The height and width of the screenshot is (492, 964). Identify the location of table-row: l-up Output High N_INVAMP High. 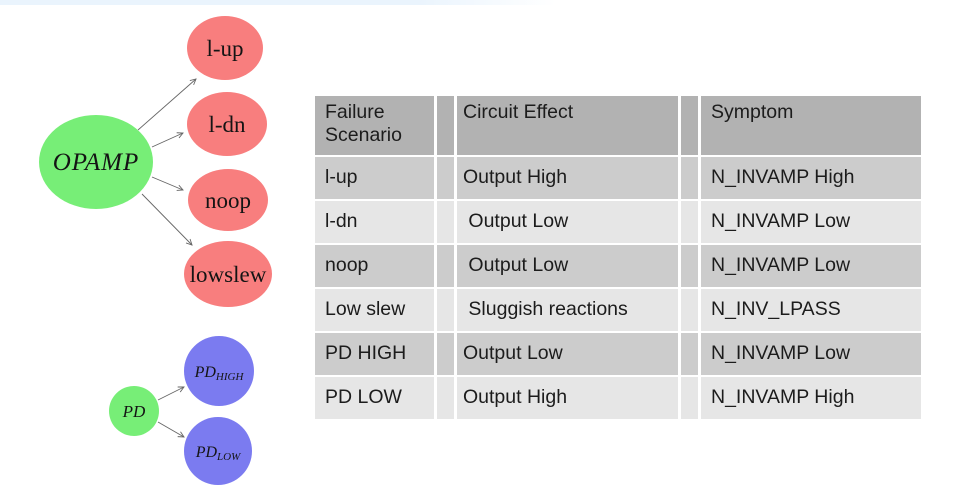
(618, 178).